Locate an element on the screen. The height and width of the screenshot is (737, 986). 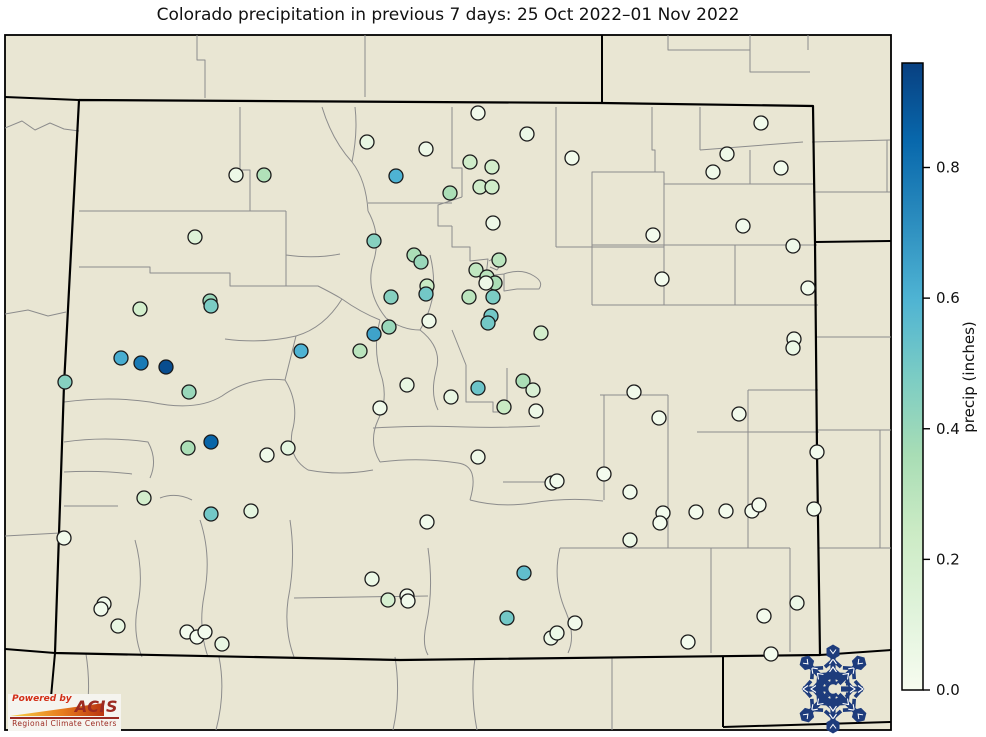
snowflake-inner-c is located at coordinates (831, 689).